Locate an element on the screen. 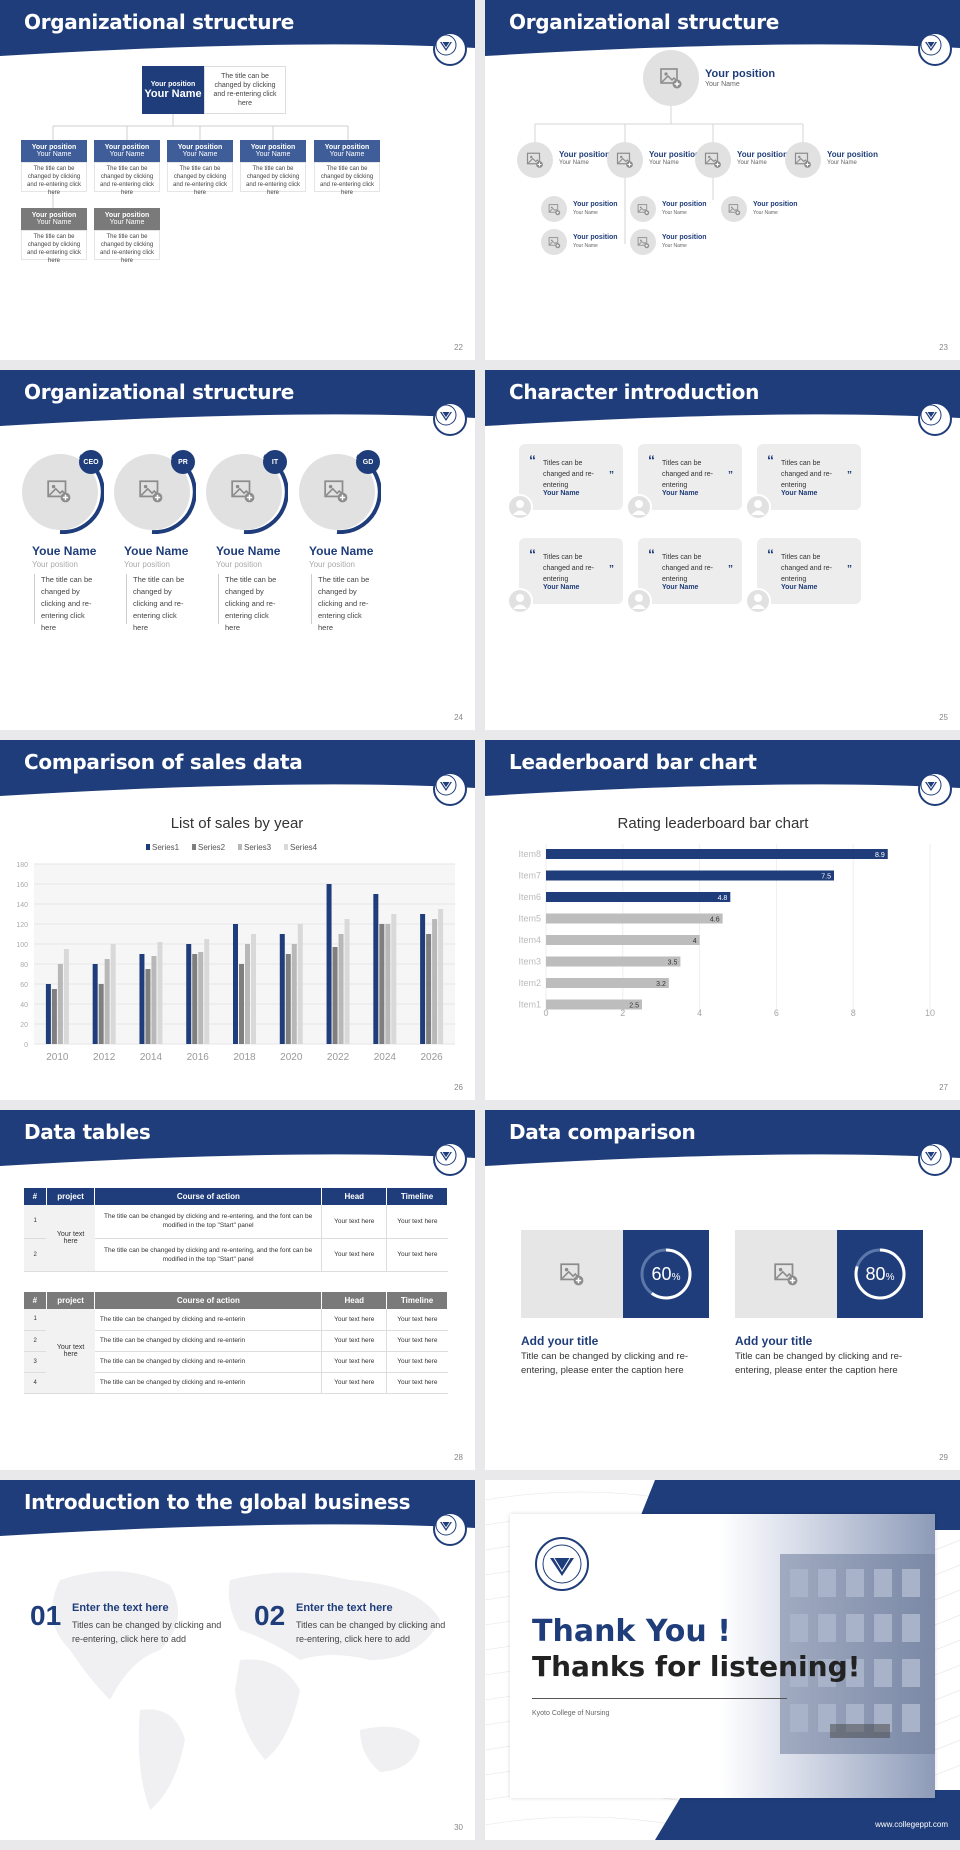  table-header-cell: project is located at coordinates (71, 1300).